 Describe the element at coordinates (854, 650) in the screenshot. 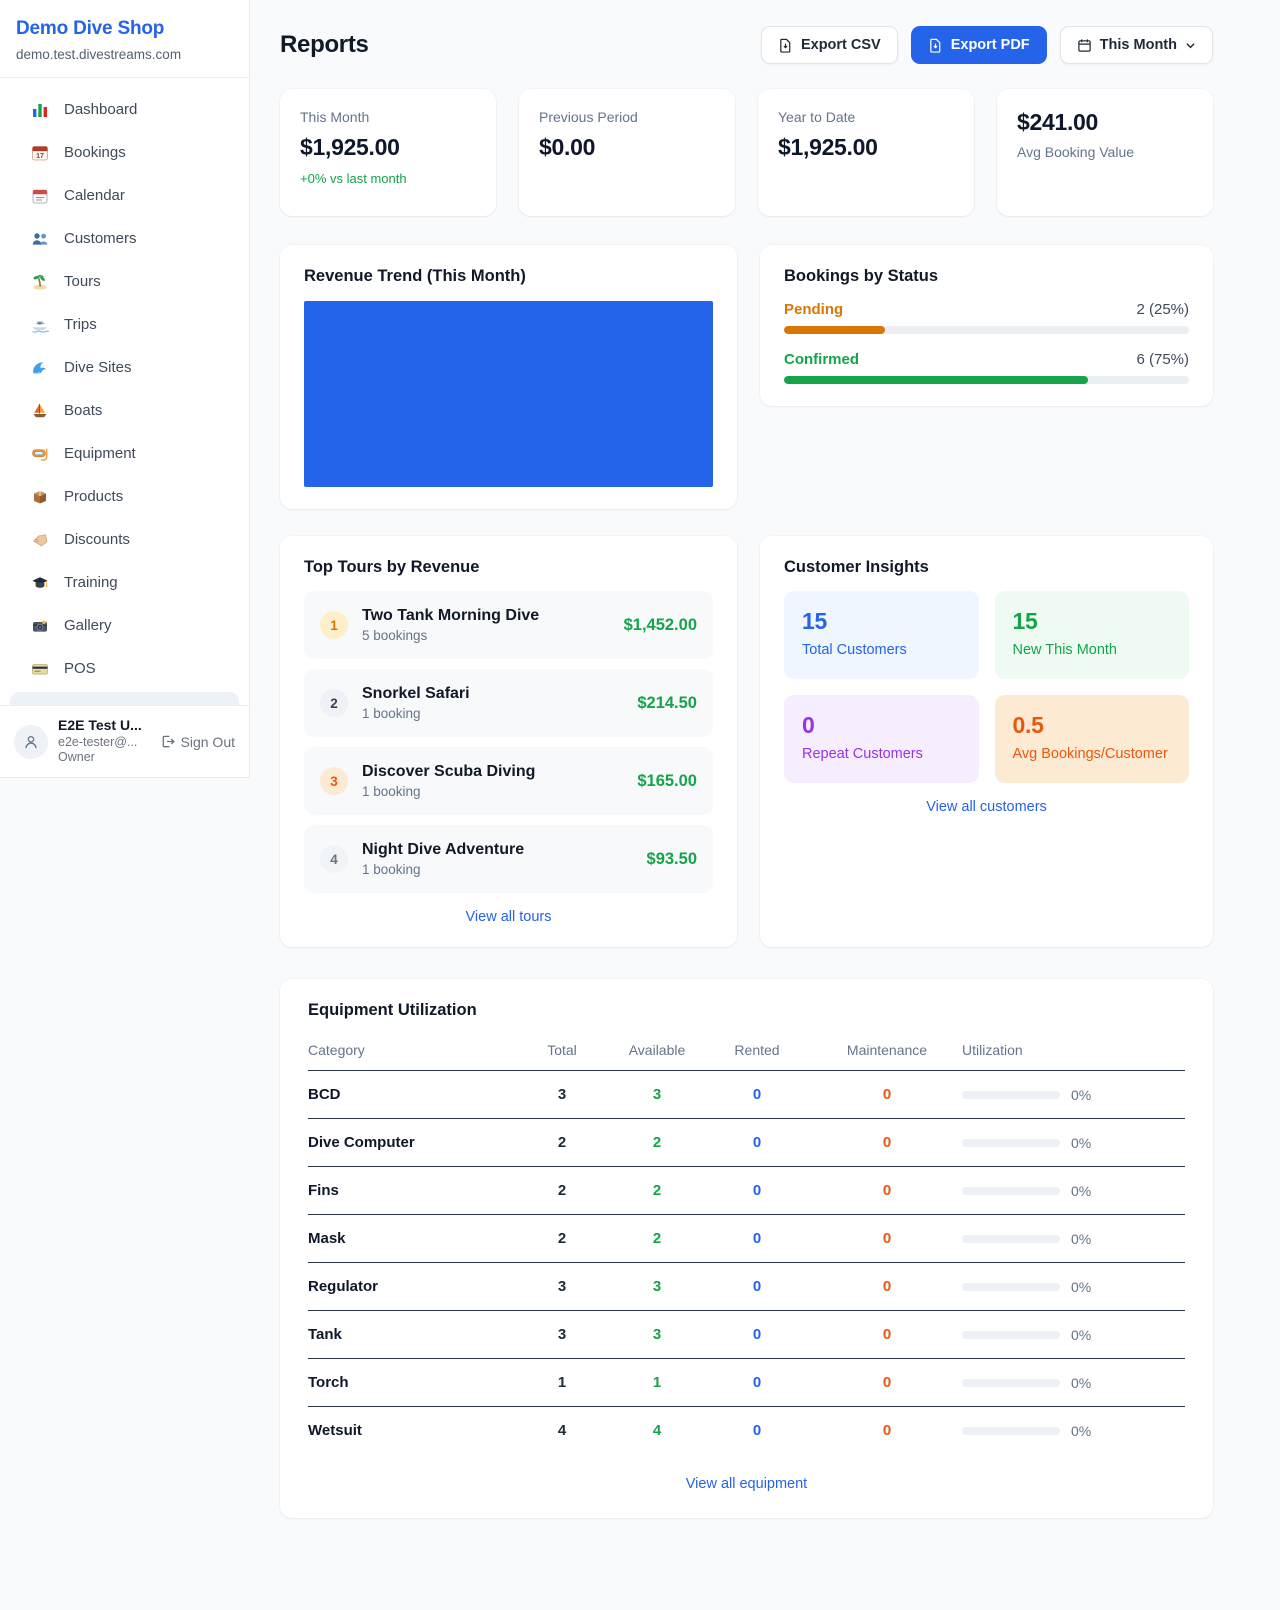

I see `insight-label: Total Customers` at that location.